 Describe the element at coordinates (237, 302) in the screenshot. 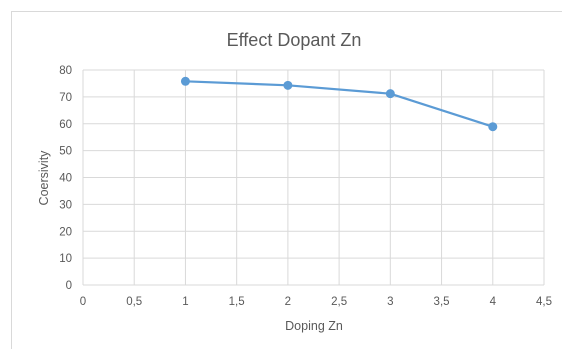

I see `x-tick-label: 1,5` at that location.